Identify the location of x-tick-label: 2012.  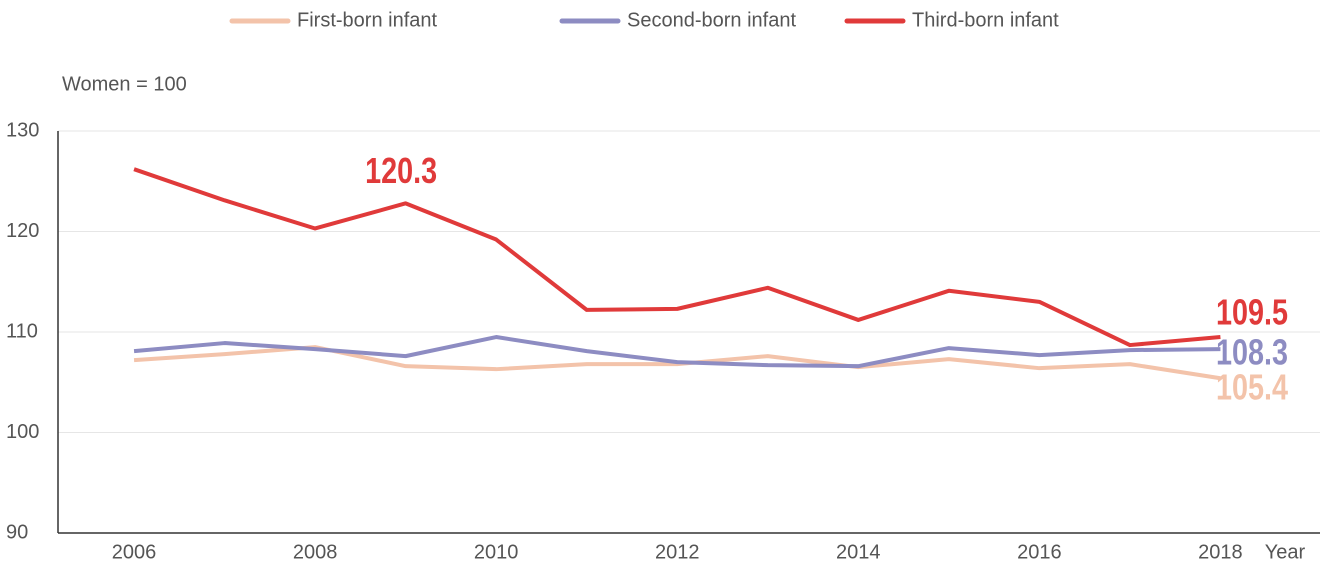
(677, 552).